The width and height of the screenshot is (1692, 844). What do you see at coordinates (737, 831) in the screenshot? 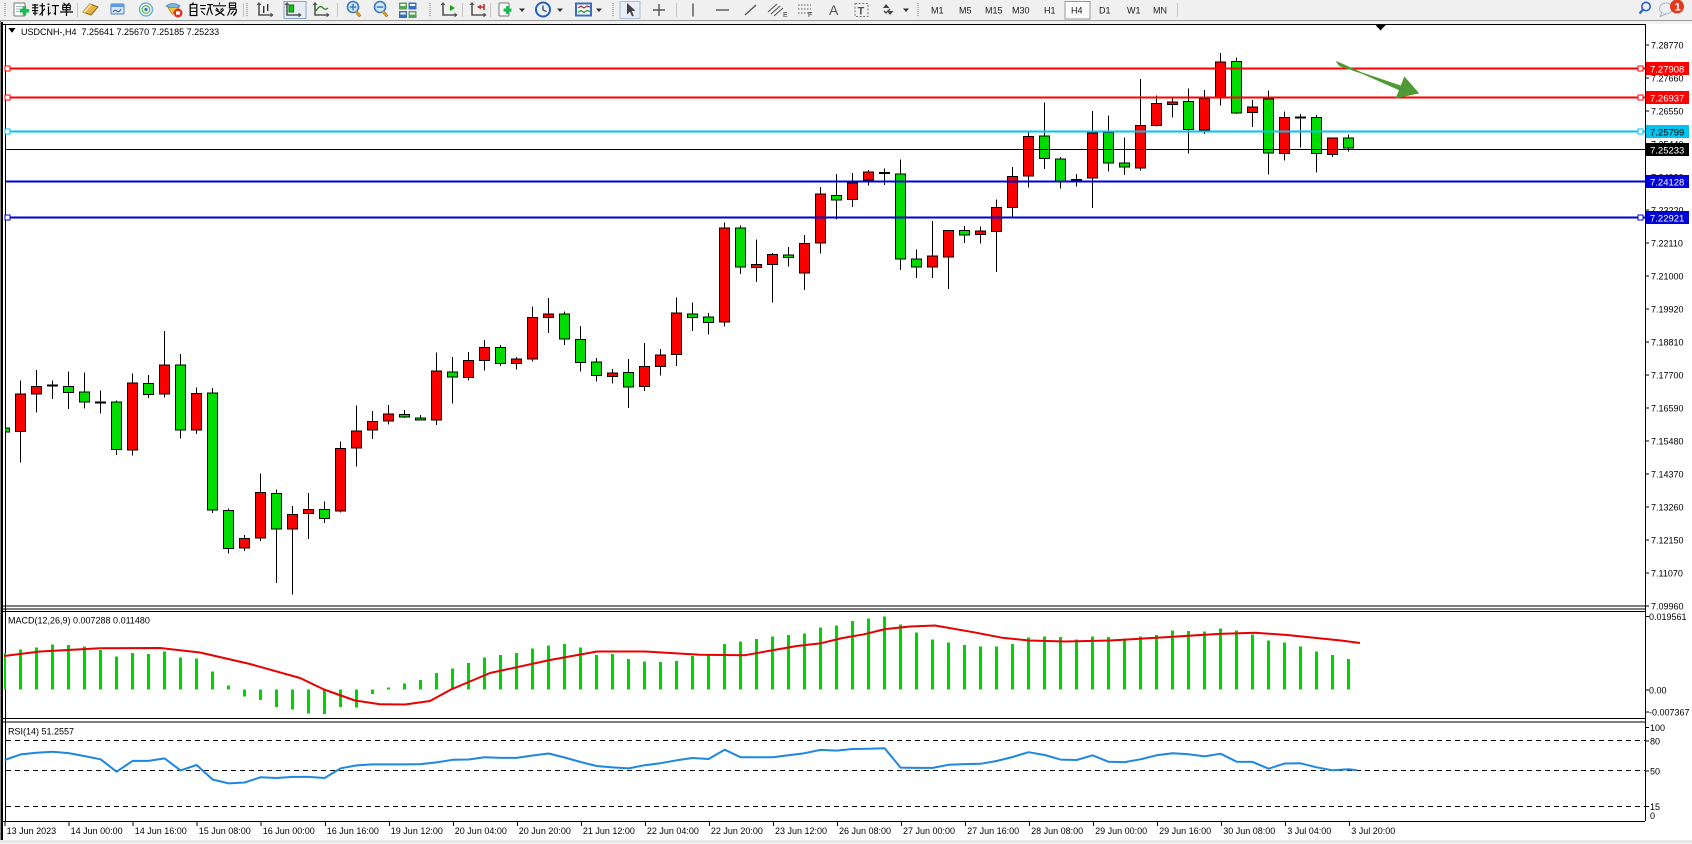
I see `svg-text: 22 Jun 20:00` at bounding box center [737, 831].